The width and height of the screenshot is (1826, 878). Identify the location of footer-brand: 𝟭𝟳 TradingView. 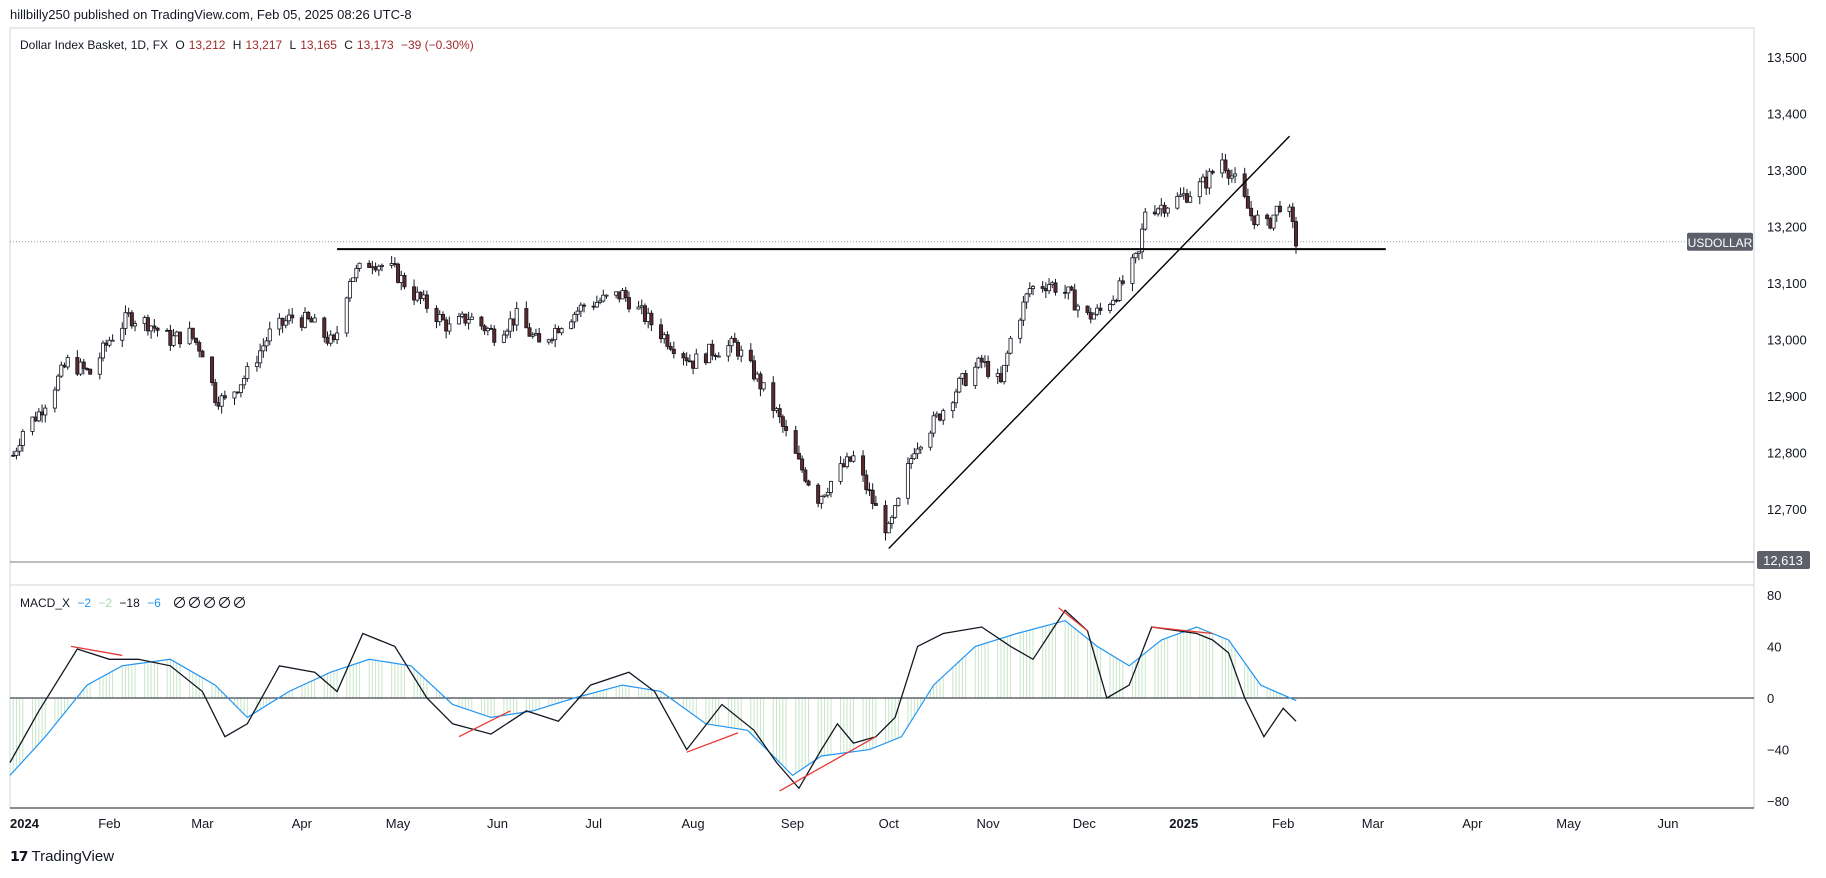
(62, 856).